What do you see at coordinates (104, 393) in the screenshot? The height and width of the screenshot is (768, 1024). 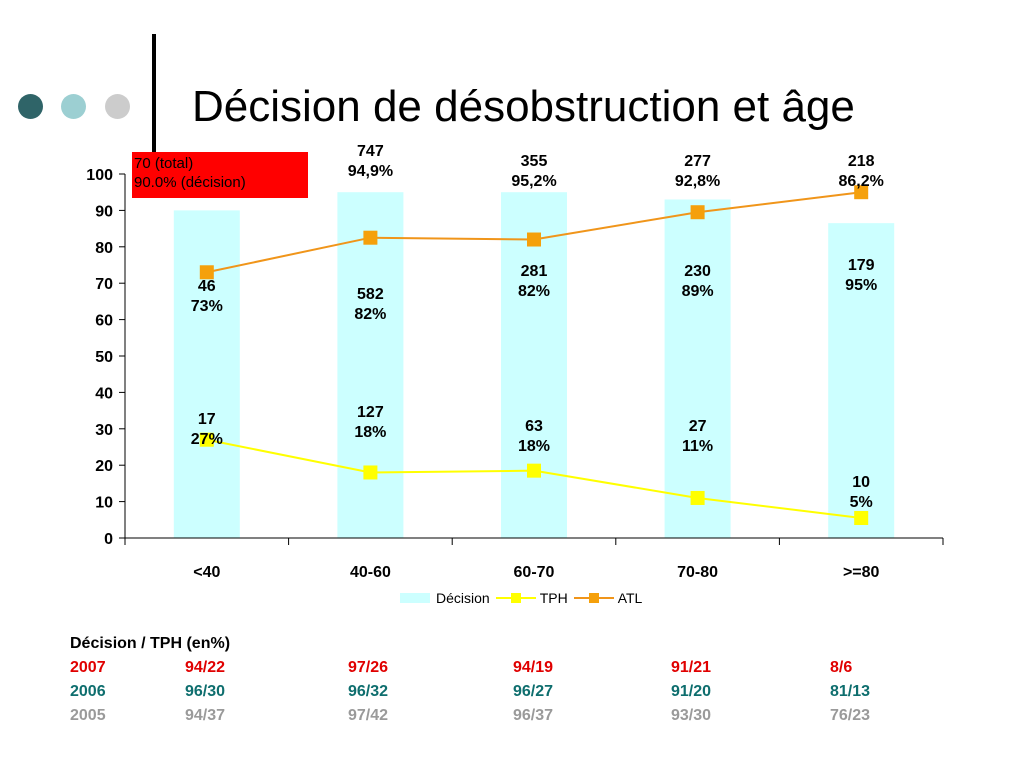 I see `y-tick-label: 40` at bounding box center [104, 393].